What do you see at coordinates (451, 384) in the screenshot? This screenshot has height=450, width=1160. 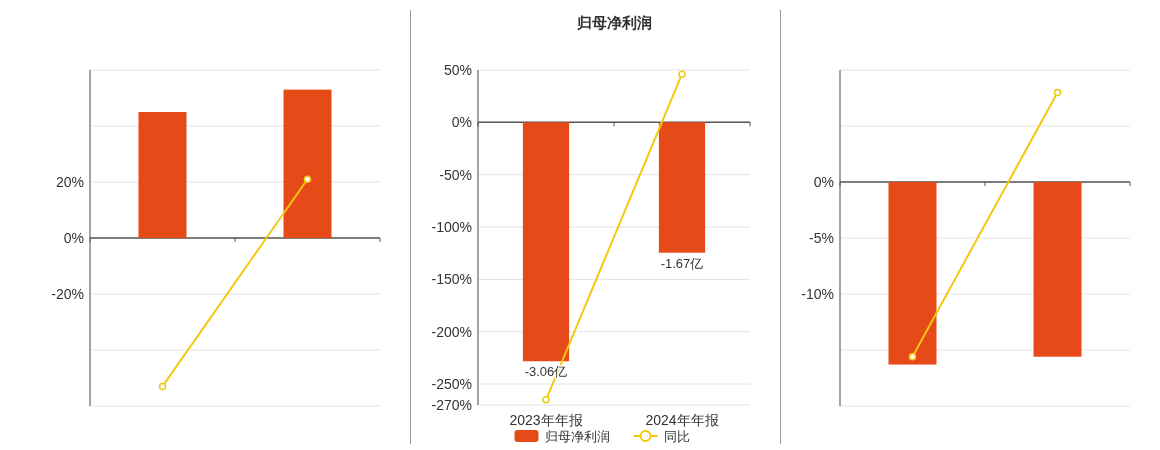 I see `y-tick-label: -250%` at bounding box center [451, 384].